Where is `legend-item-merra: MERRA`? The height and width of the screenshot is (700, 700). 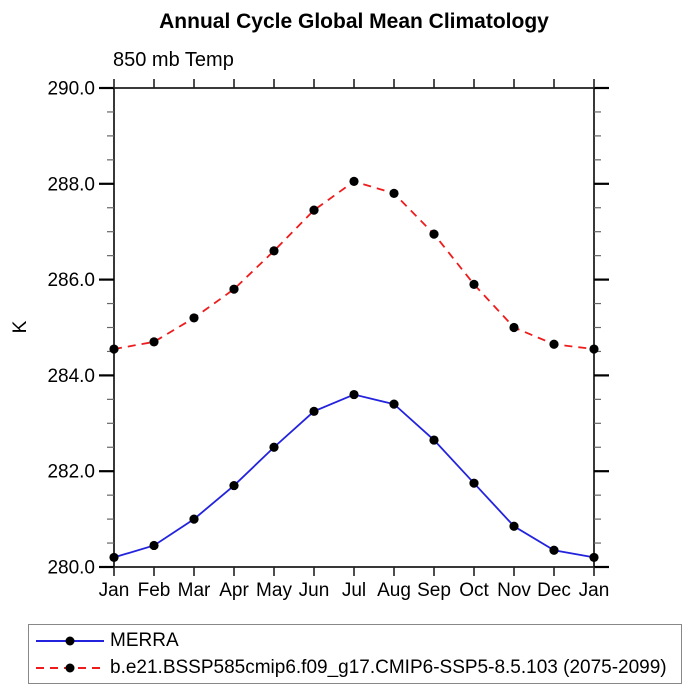
legend-item-merra: MERRA is located at coordinates (357, 640).